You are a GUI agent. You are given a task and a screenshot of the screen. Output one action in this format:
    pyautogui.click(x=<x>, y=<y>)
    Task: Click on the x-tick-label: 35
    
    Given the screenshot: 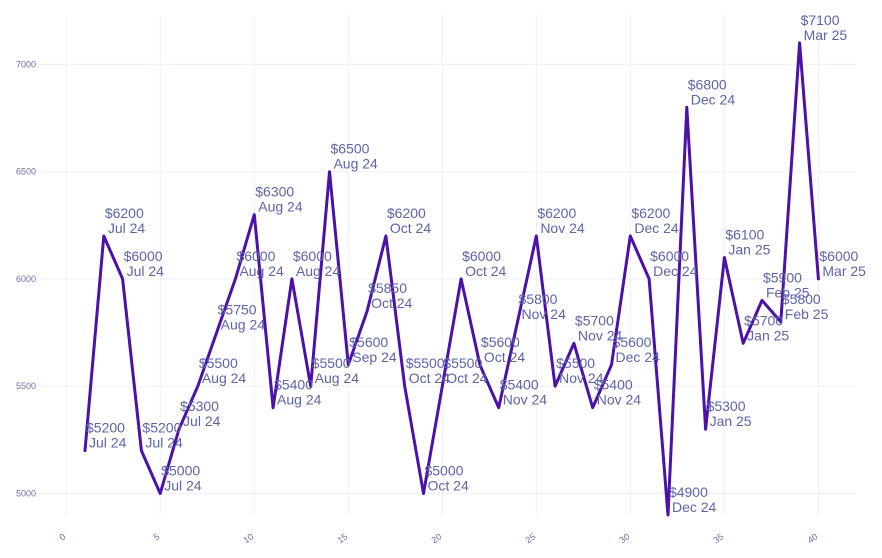 What is the action you would take?
    pyautogui.click(x=719, y=538)
    